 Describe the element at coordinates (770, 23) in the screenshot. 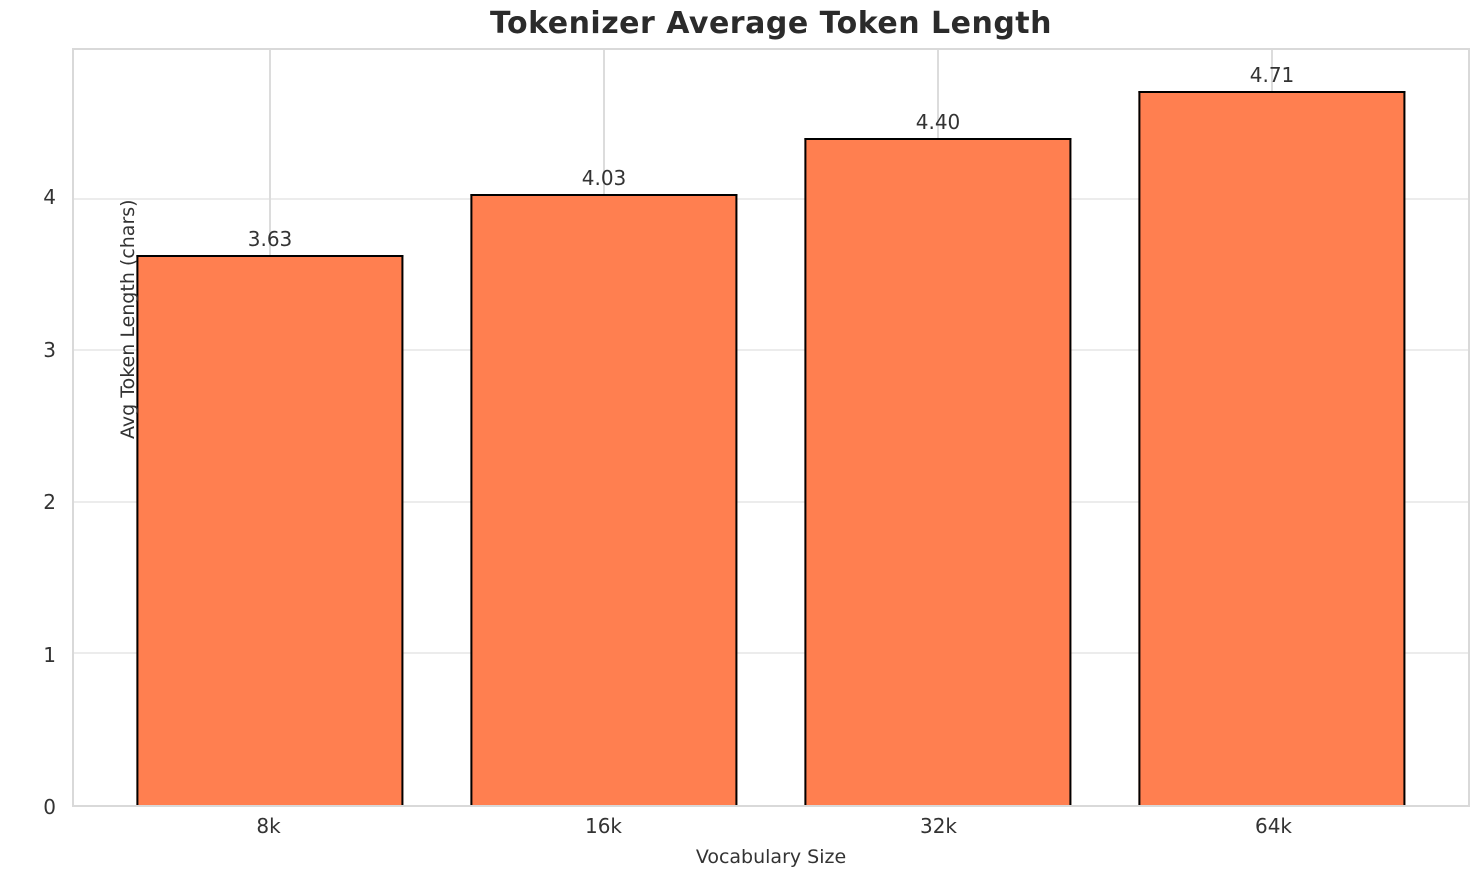

I see `chart-title: Tokenizer Average Token Length` at that location.